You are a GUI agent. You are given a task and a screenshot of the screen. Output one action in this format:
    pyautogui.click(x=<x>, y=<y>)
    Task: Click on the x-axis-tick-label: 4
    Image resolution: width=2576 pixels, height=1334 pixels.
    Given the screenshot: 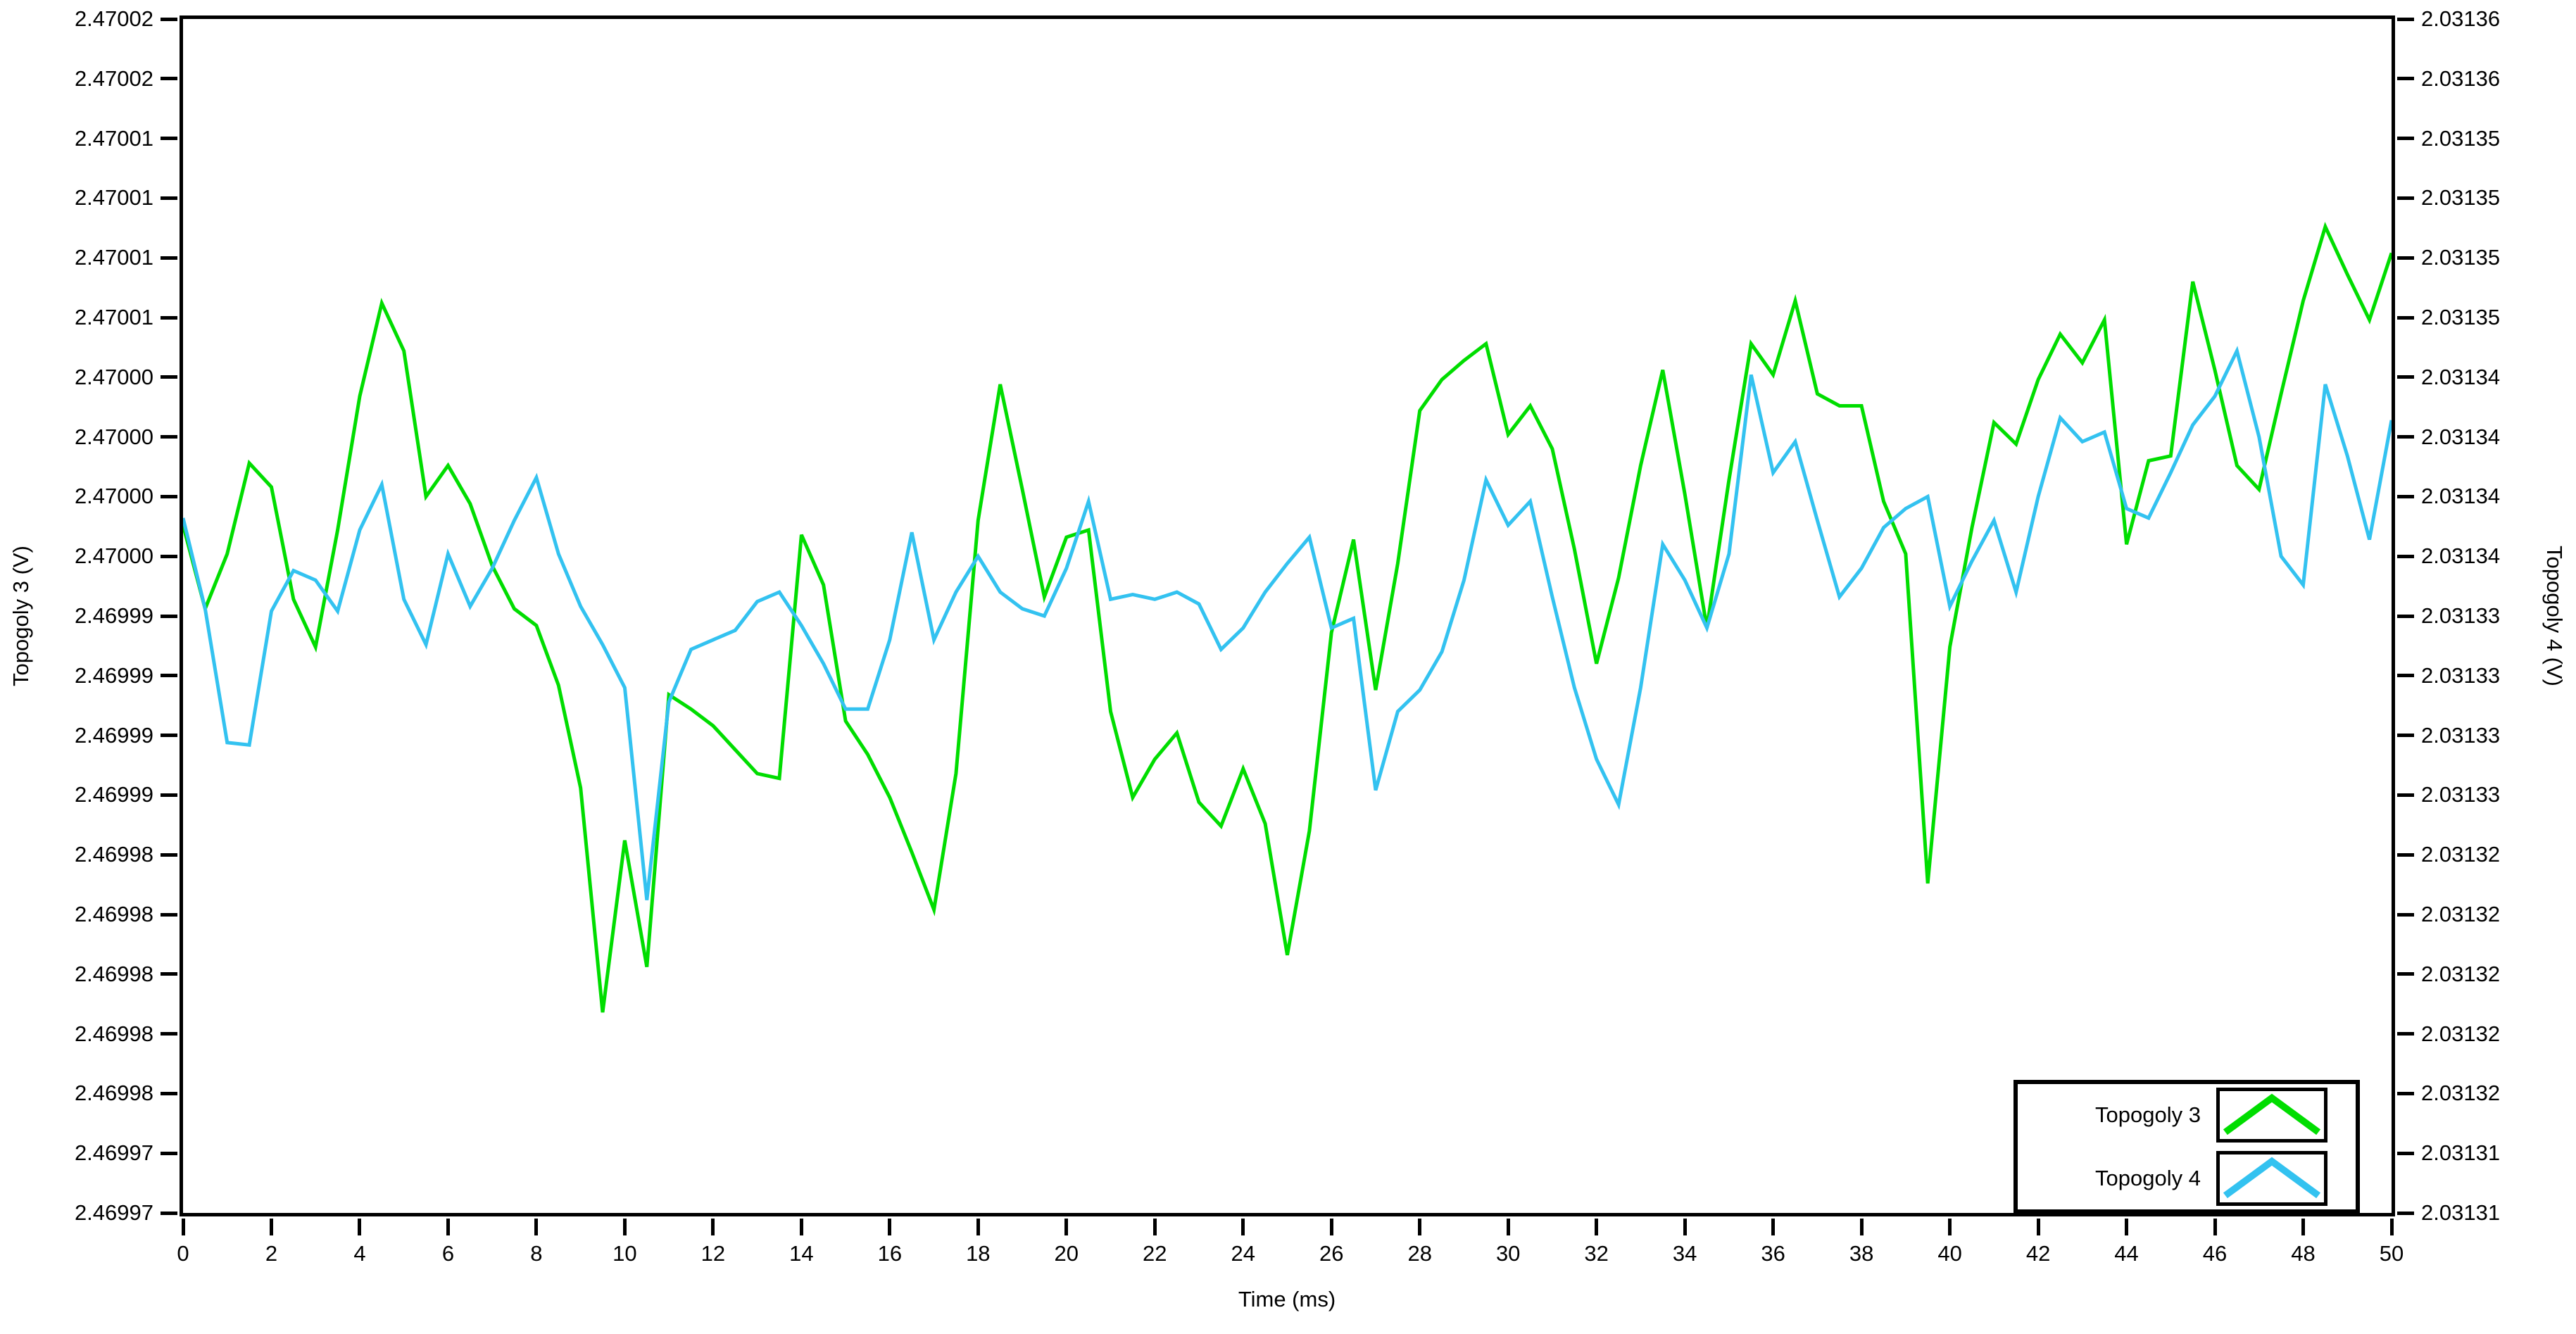 What is the action you would take?
    pyautogui.click(x=360, y=1253)
    